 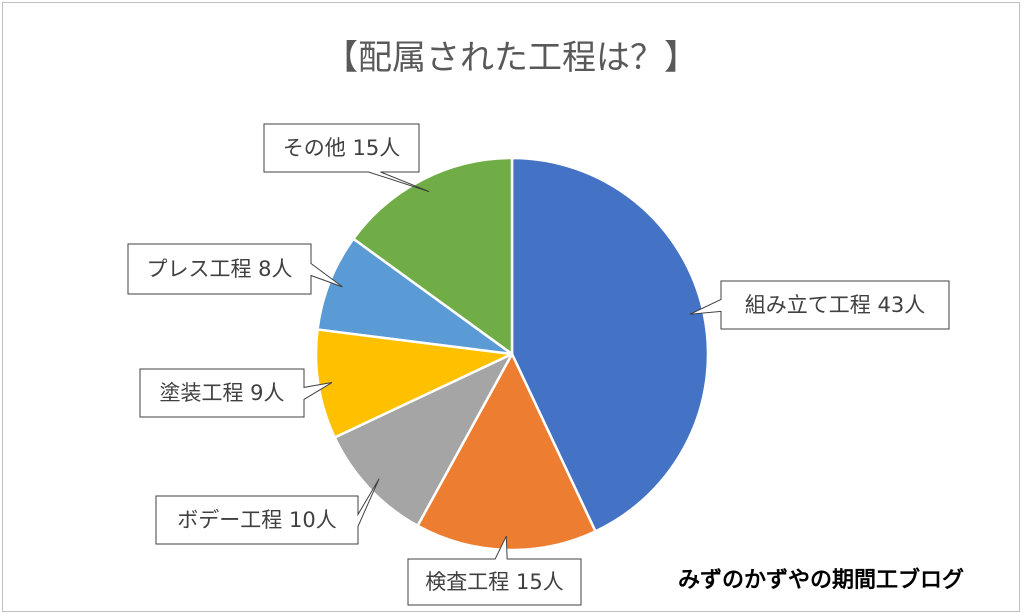 What do you see at coordinates (835, 305) in the screenshot?
I see `data-label: 組み立て工程 43人` at bounding box center [835, 305].